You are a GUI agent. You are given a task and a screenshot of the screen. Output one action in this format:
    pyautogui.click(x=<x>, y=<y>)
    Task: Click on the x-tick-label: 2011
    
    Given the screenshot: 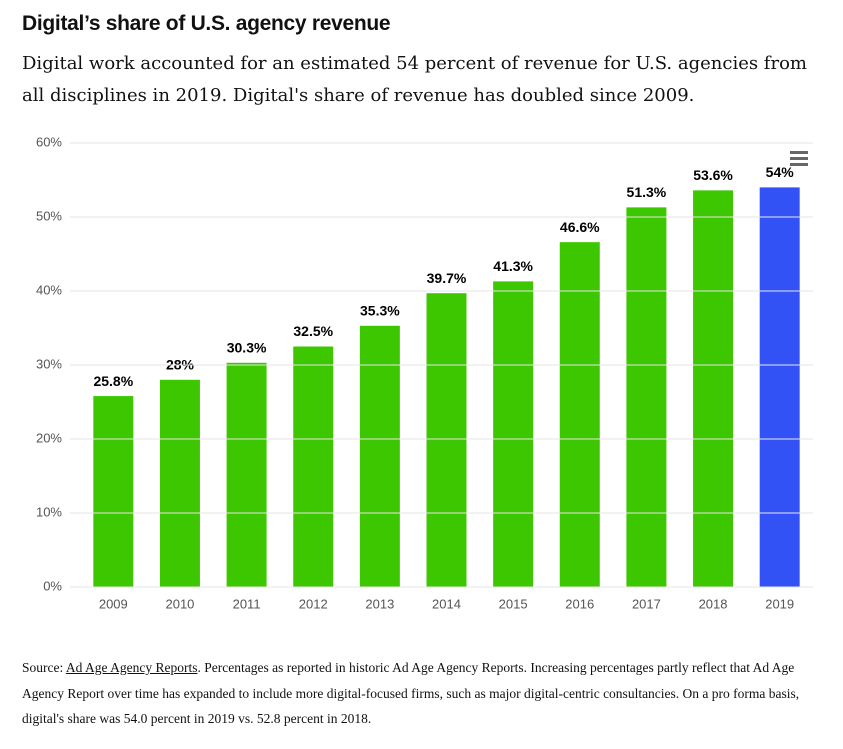 What is the action you would take?
    pyautogui.click(x=247, y=603)
    